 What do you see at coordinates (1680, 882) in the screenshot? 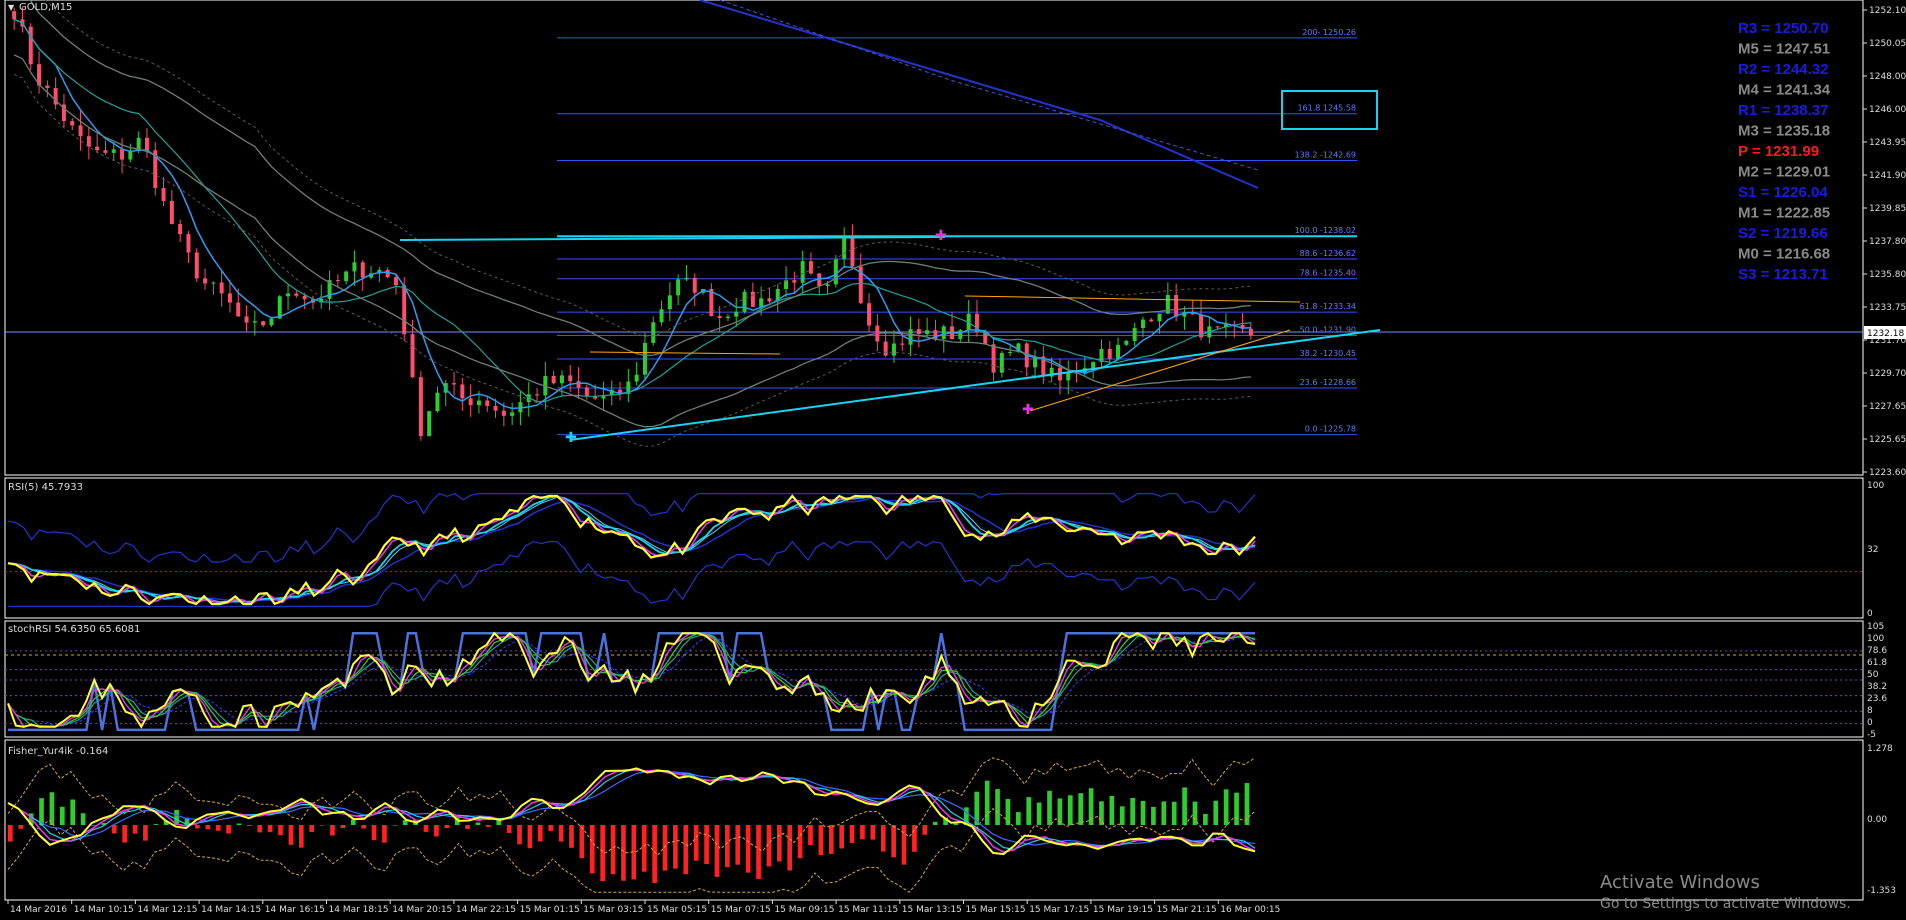
I see `activate-windows-title: Activate Windows` at bounding box center [1680, 882].